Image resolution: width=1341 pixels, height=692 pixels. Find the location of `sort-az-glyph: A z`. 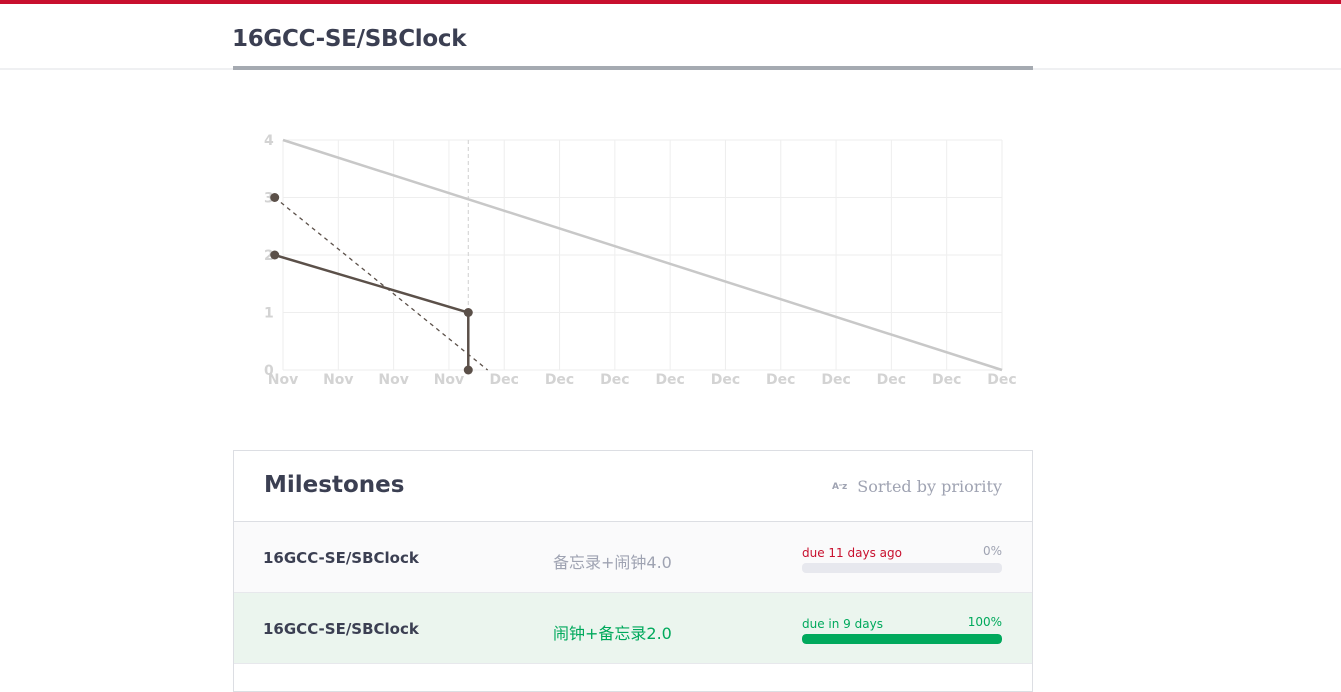

sort-az-glyph: A z is located at coordinates (839, 487).